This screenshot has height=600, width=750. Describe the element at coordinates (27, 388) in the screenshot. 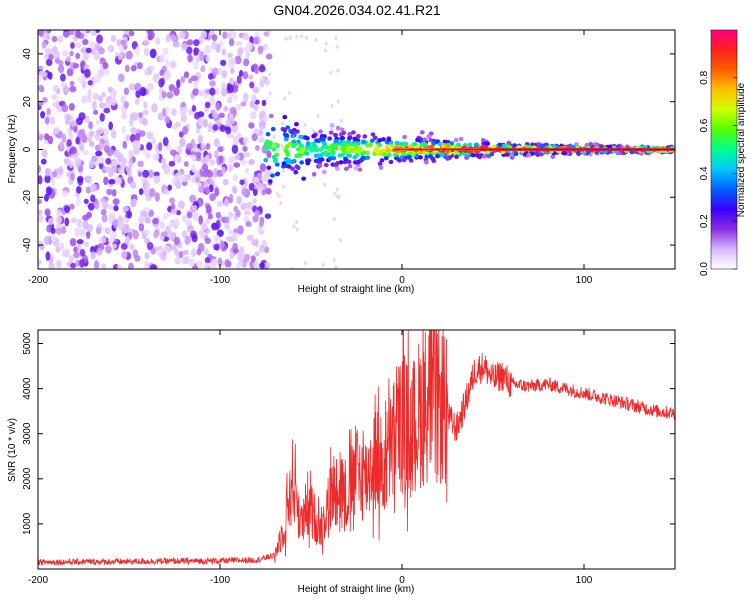

I see `snr-y-tick-label: 4000` at that location.